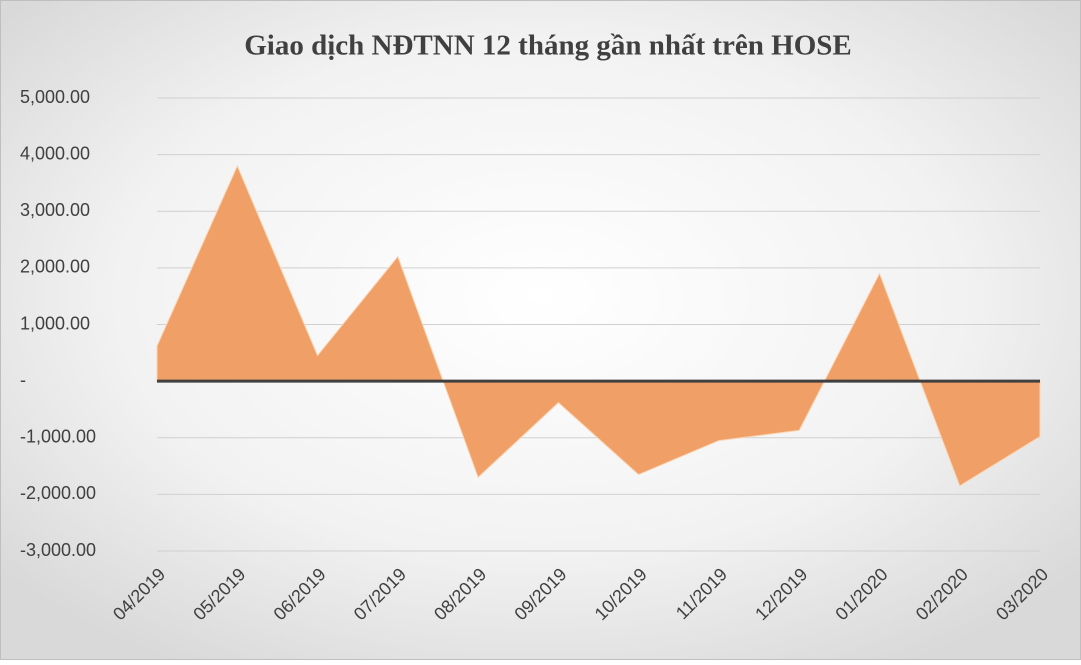 The height and width of the screenshot is (665, 1081). What do you see at coordinates (58, 550) in the screenshot?
I see `y-tick-label: -3,000.00` at bounding box center [58, 550].